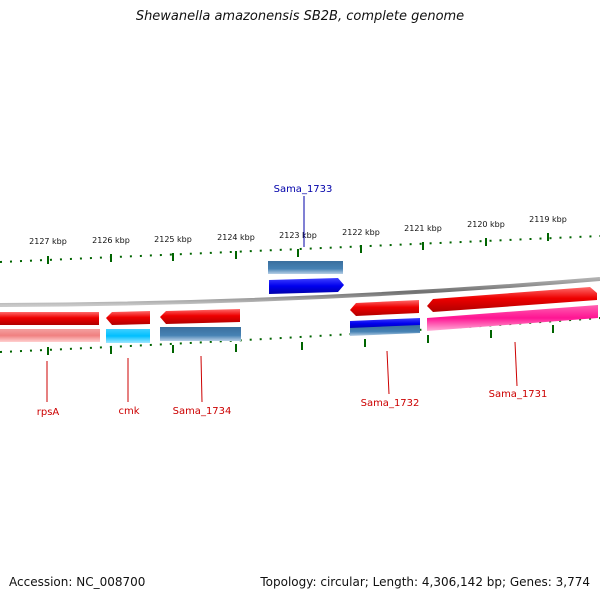  I want to click on upper-major-ticks, so click(298, 248).